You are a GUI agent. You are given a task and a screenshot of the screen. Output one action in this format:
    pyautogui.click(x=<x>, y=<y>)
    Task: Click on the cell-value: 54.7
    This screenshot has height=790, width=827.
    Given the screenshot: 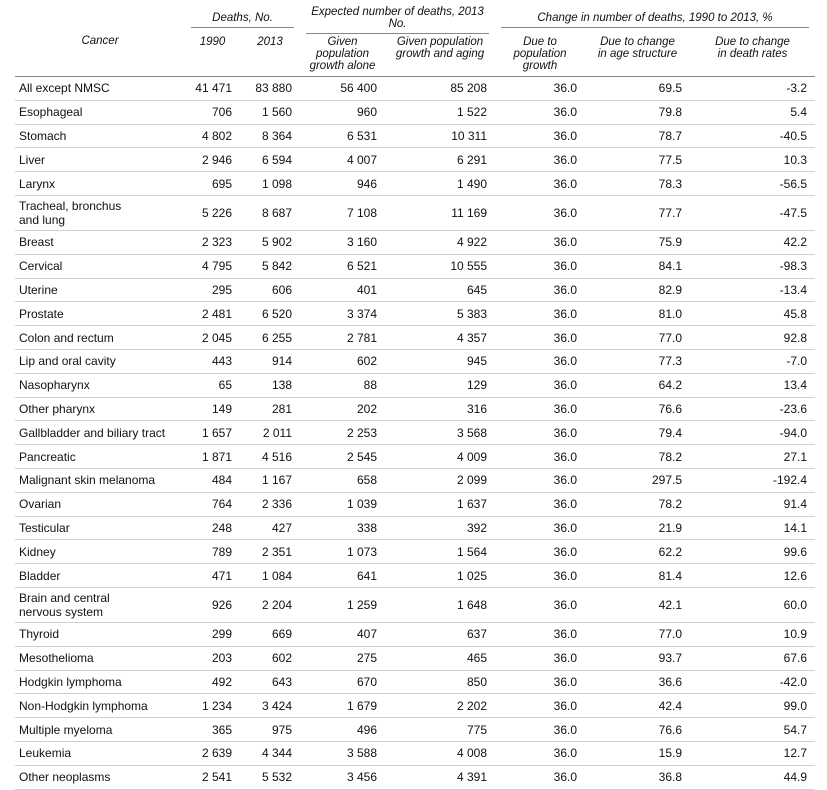 What is the action you would take?
    pyautogui.click(x=753, y=729)
    